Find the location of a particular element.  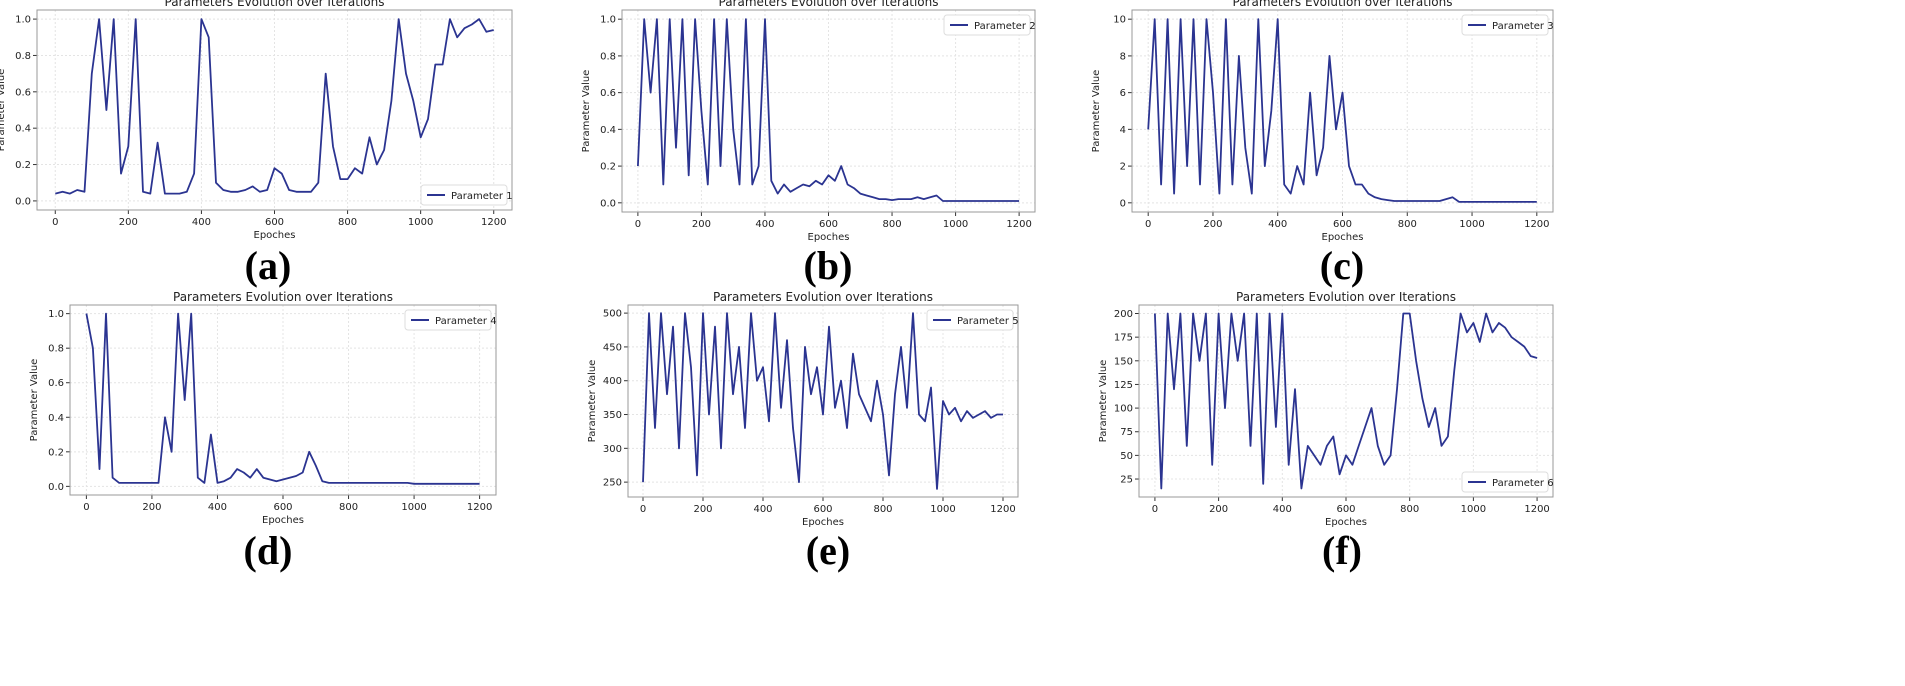

y-tick-label: 0.8 is located at coordinates (23, 56).